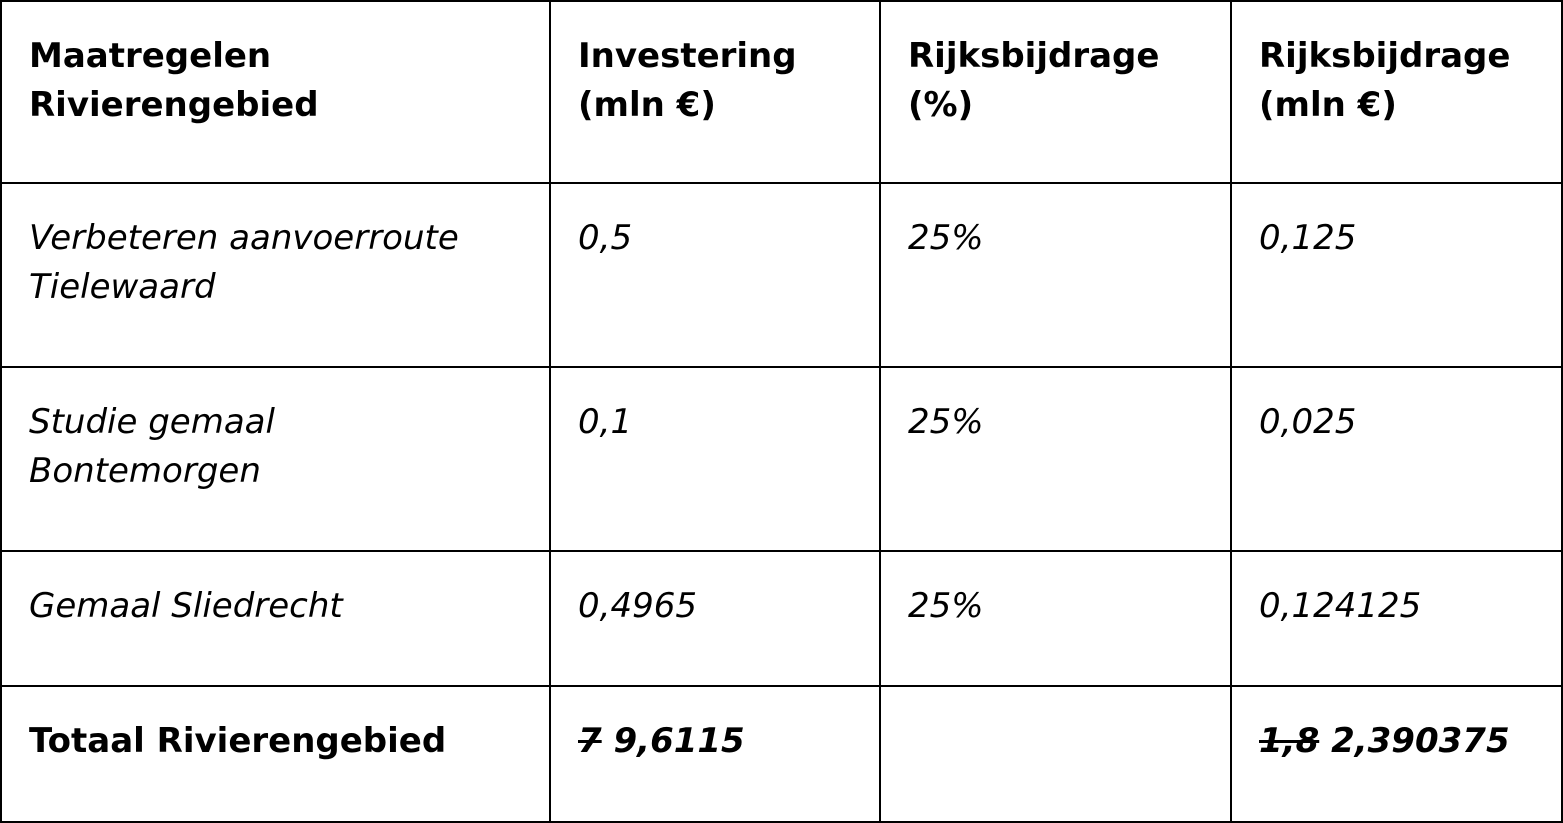  Describe the element at coordinates (679, 741) in the screenshot. I see `cell-text: 9,6115` at that location.